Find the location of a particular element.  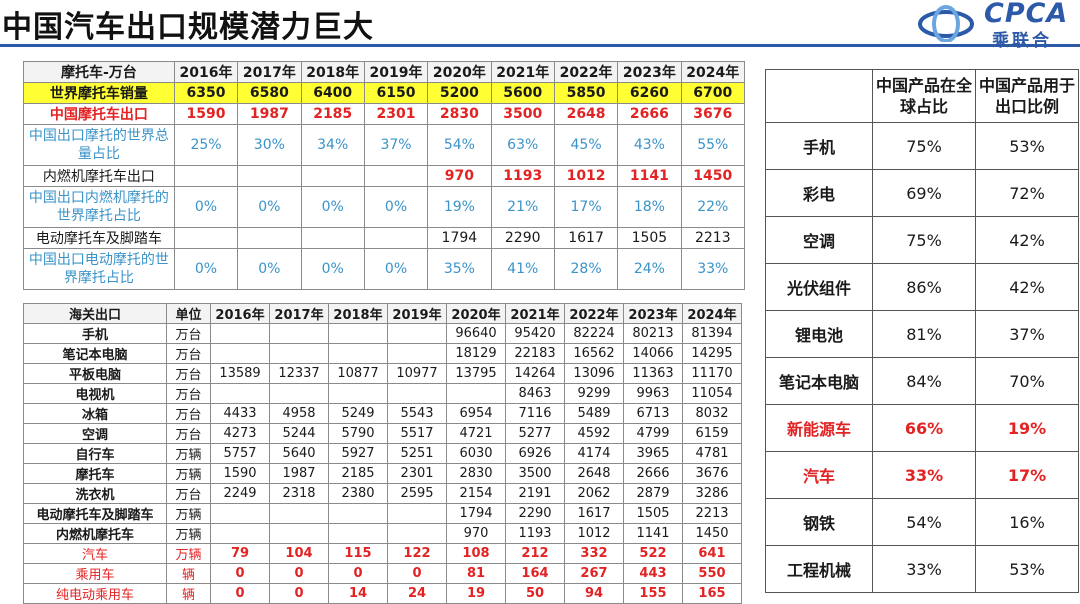

table-cell: 212 is located at coordinates (535, 553).